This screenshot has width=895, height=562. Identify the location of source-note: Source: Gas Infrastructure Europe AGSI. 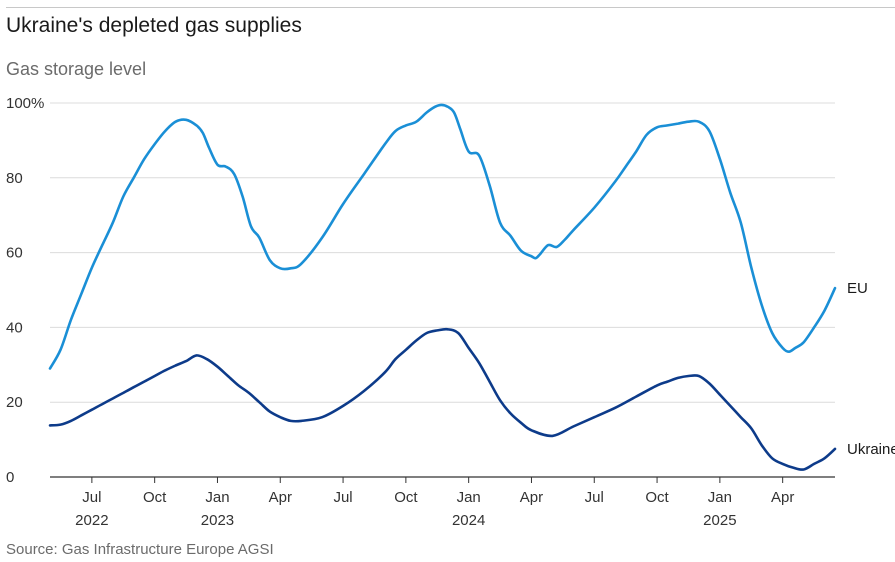
(140, 549).